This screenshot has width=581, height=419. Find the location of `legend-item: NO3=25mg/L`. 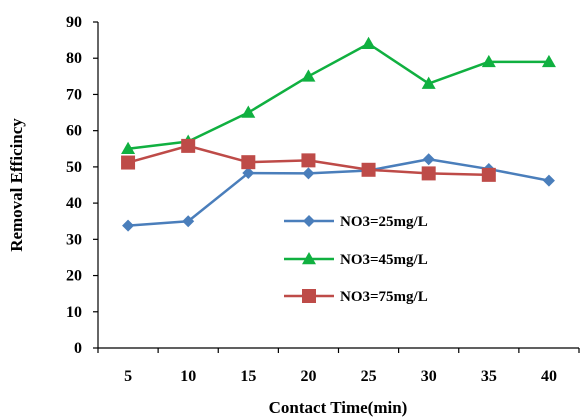

legend-item: NO3=25mg/L is located at coordinates (356, 222).